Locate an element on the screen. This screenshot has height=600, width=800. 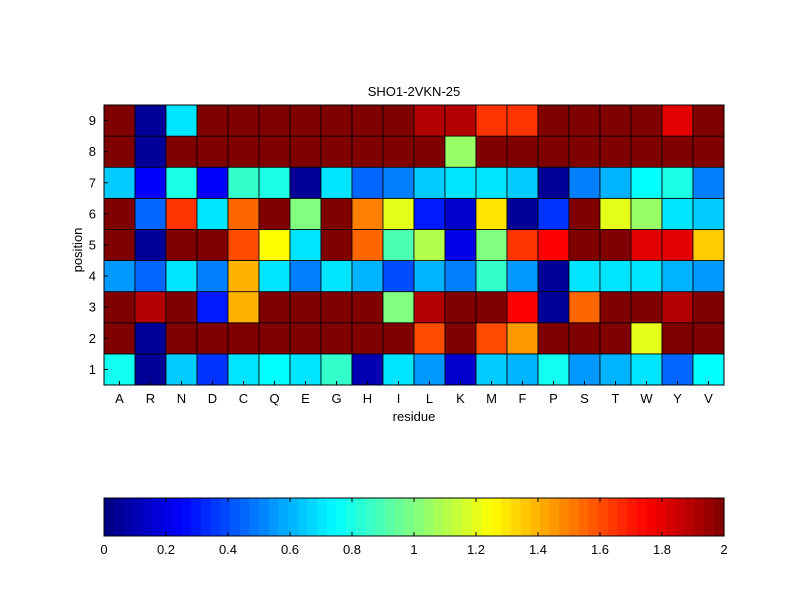
x-tick-label: V is located at coordinates (708, 398).